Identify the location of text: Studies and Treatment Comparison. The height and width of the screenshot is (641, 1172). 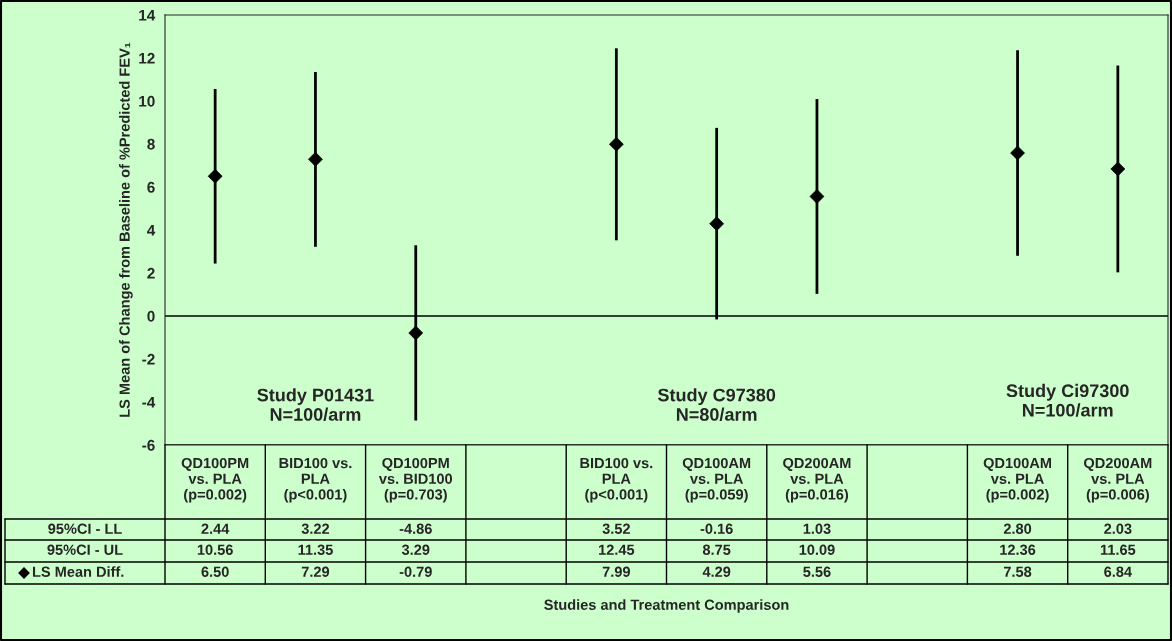
(666, 606).